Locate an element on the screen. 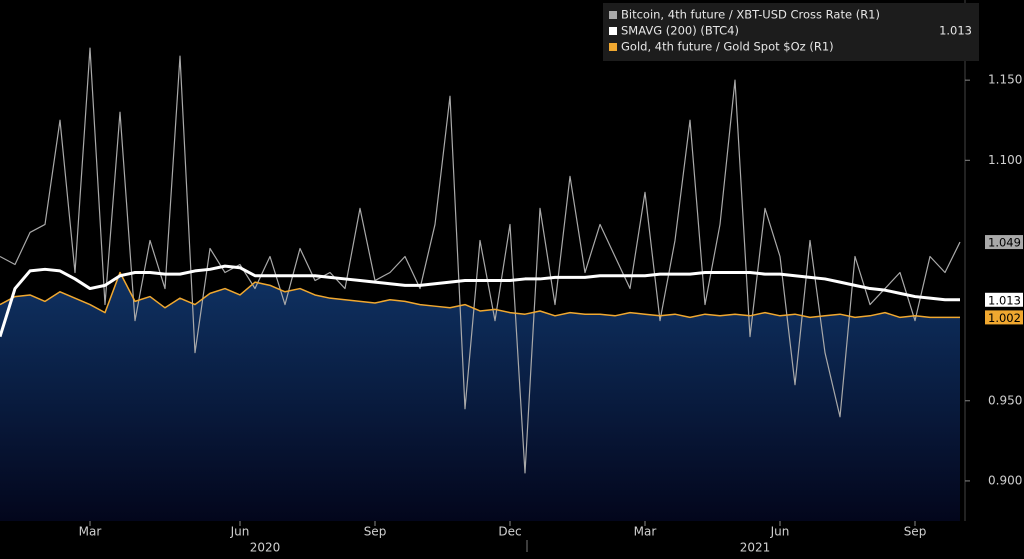 The height and width of the screenshot is (559, 1024). y-tick-label: 1.150 is located at coordinates (1005, 80).